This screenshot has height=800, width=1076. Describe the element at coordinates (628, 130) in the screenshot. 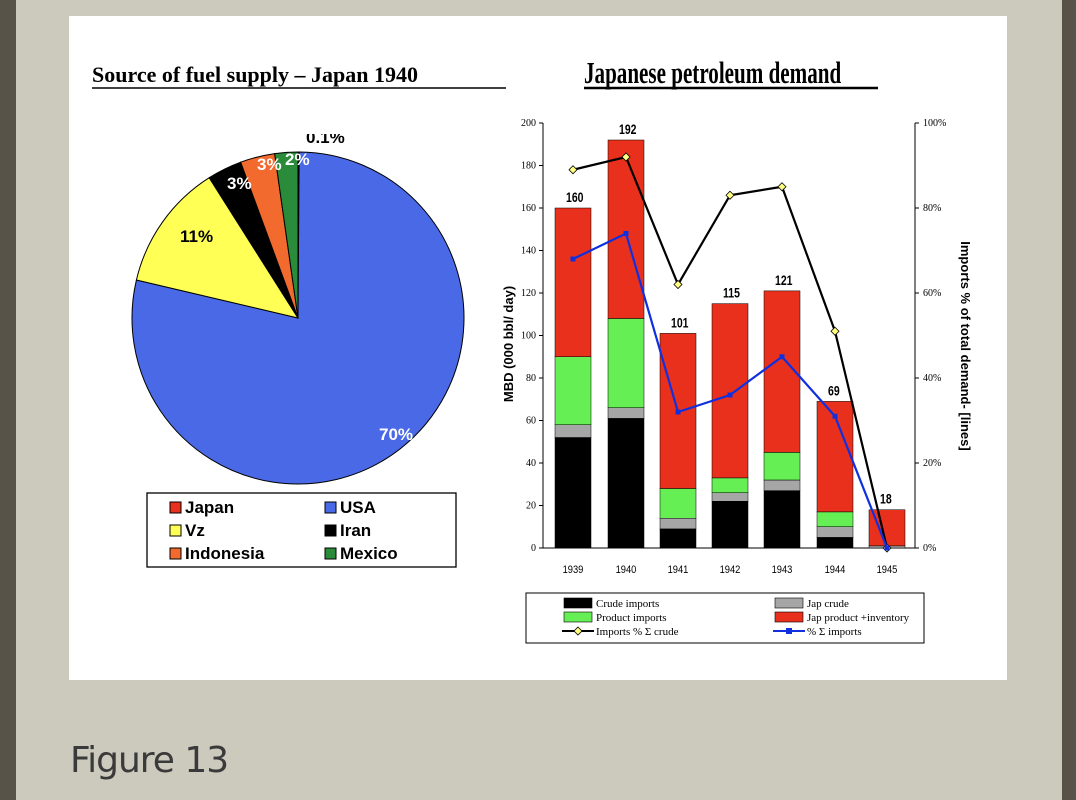

I see `bar-total-label-1940: 192` at that location.